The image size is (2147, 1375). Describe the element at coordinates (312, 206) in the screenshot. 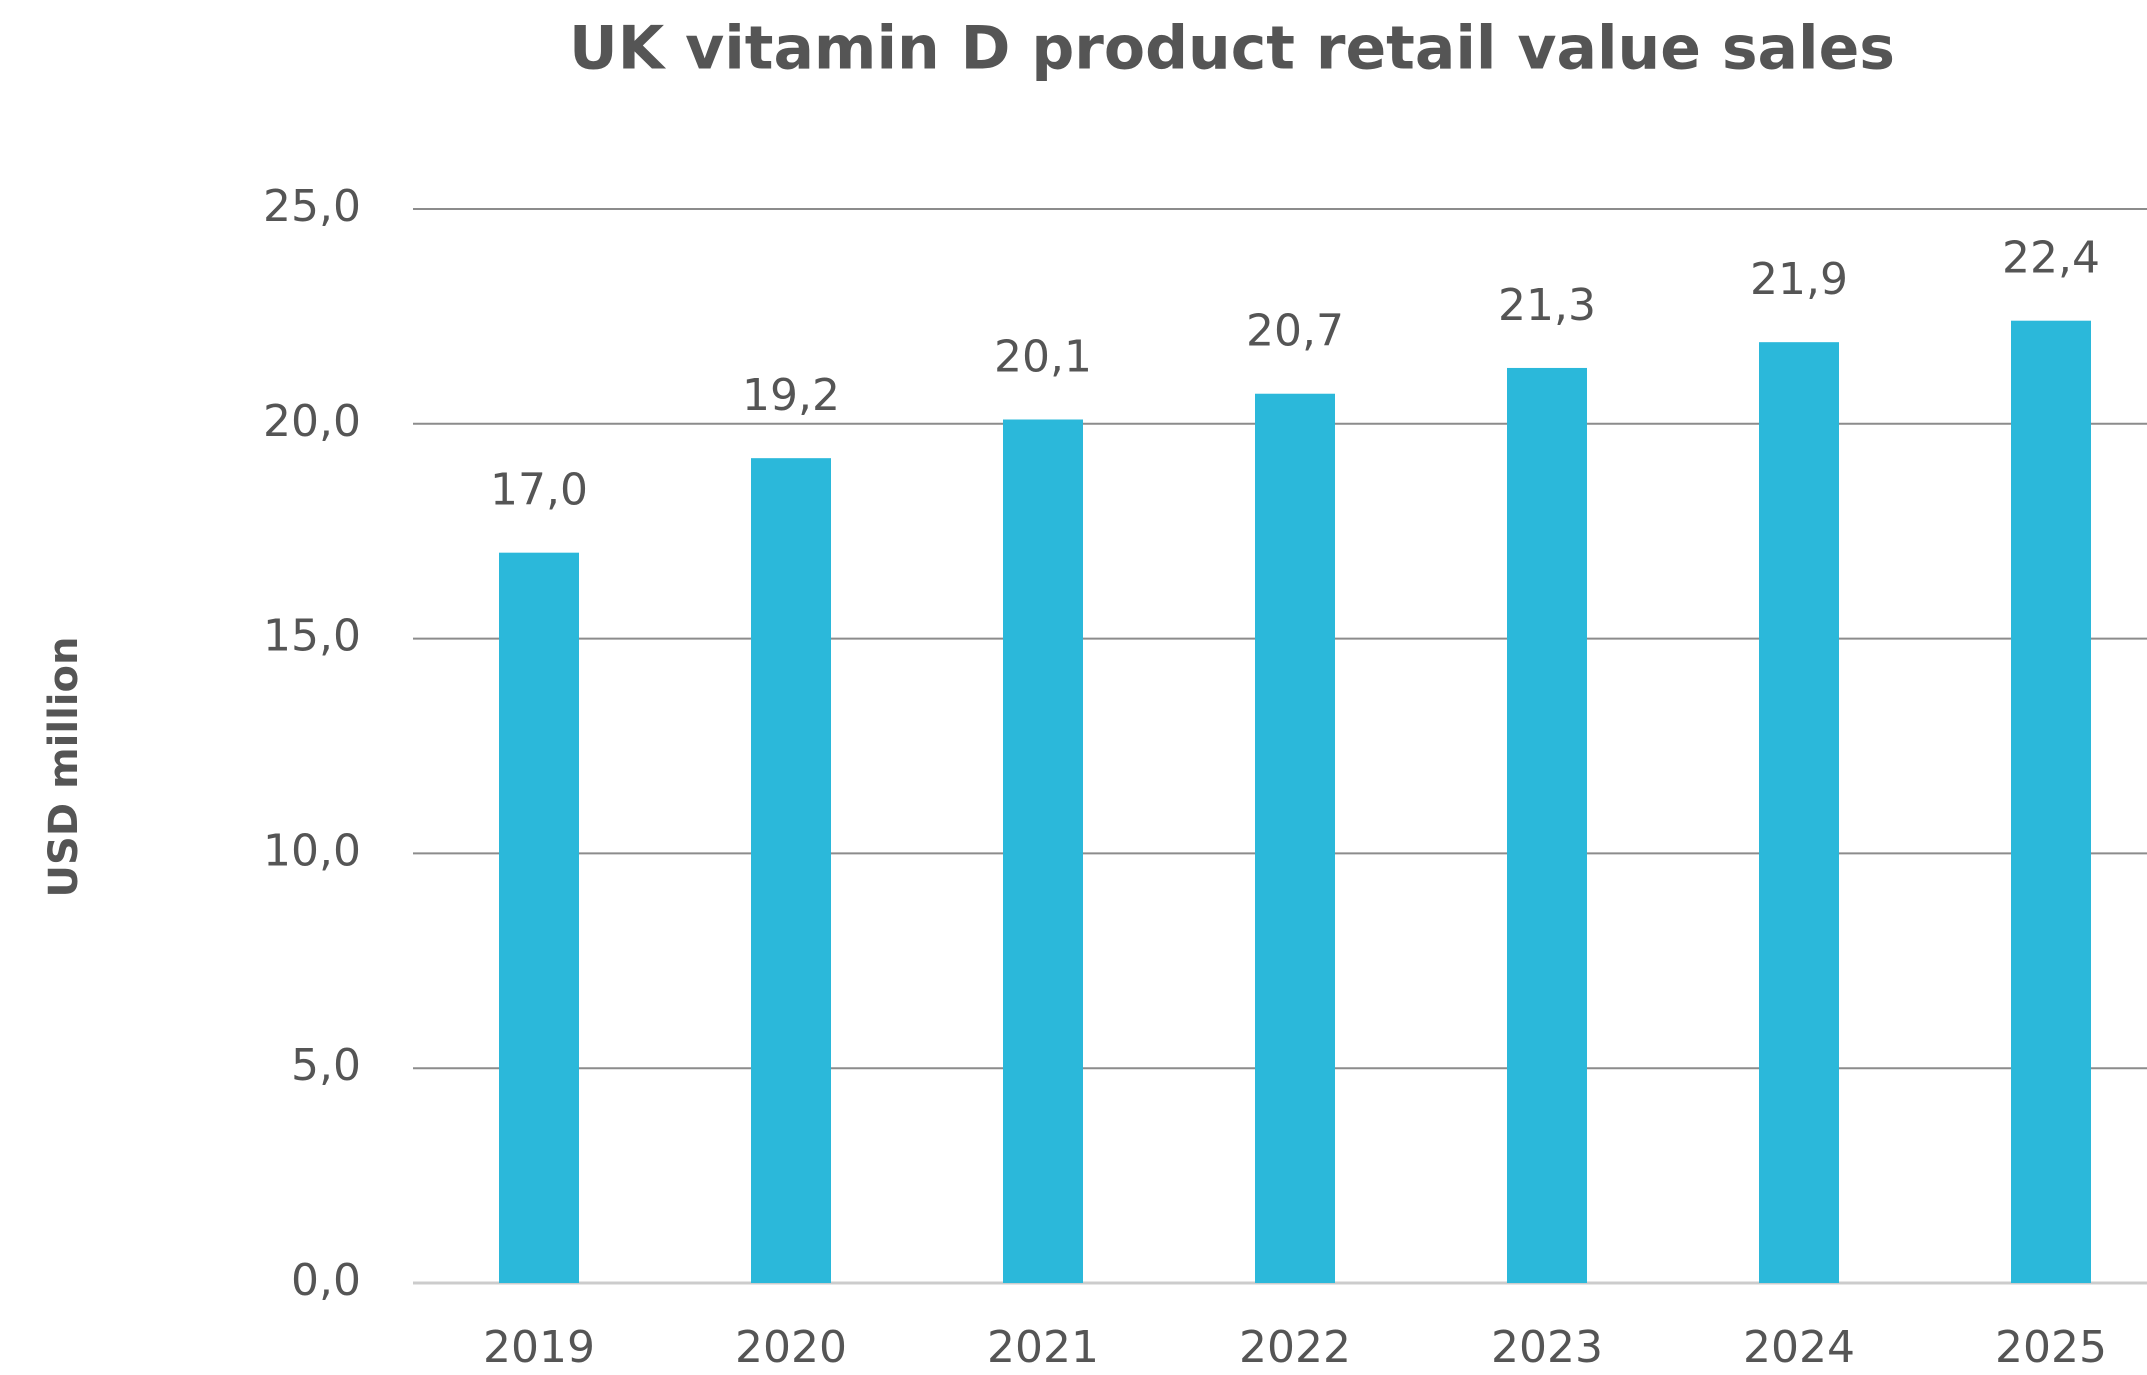

I see `y-tick-label: 25,0` at that location.